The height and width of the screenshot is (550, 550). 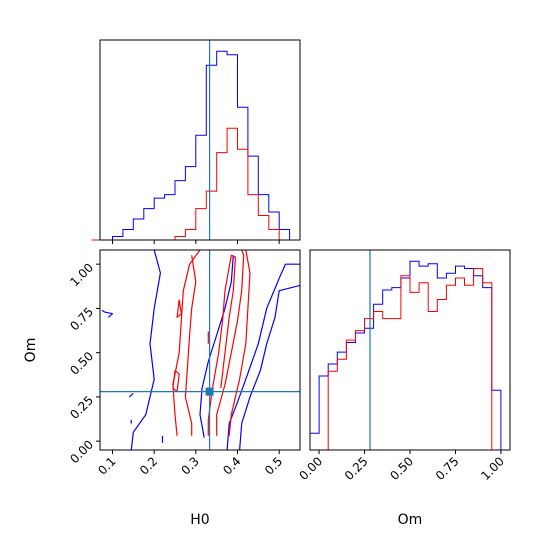 I want to click on contour-truth-marker, so click(x=209, y=391).